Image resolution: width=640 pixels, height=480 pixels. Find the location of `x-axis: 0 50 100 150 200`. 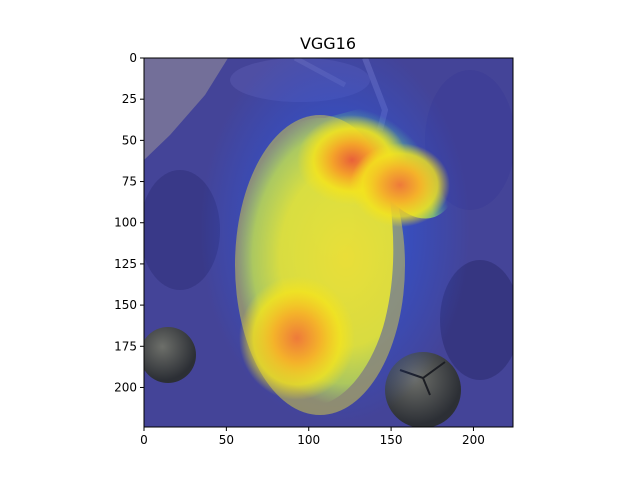

x-axis: 0 50 100 150 200 is located at coordinates (312, 437).